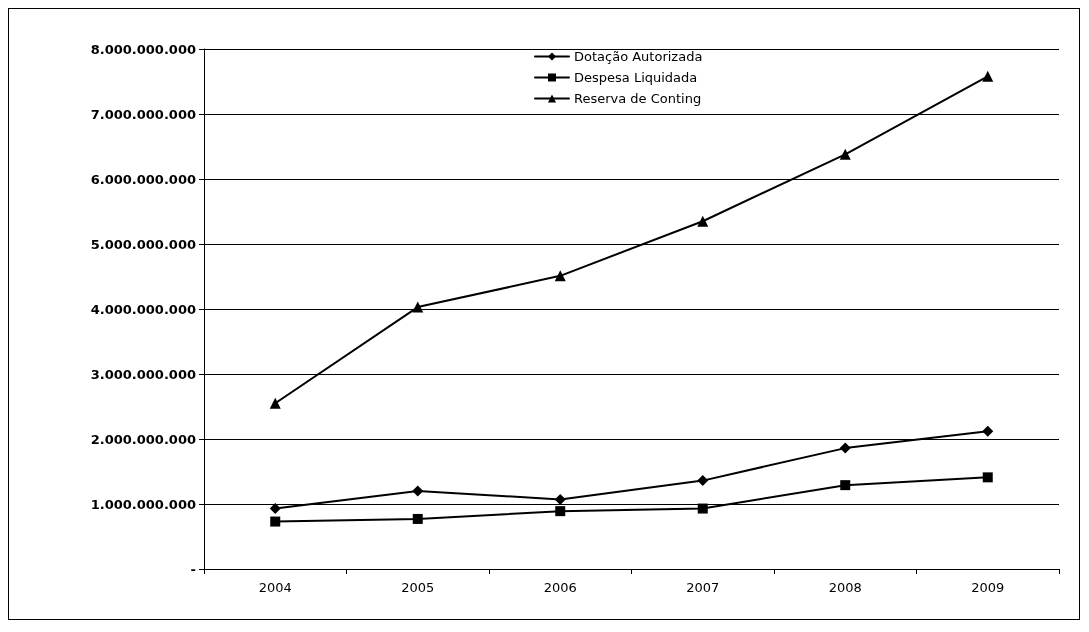 The image size is (1089, 632). Describe the element at coordinates (638, 56) in the screenshot. I see `legend-label: Dotação Autorizada` at that location.